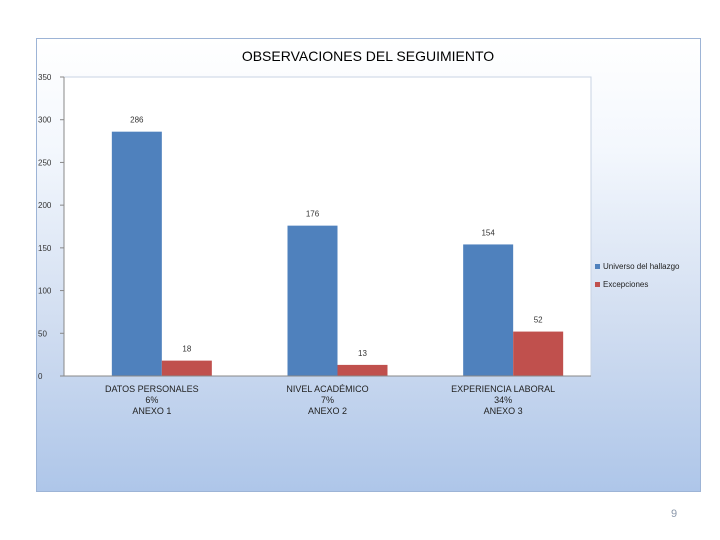 This screenshot has height=540, width=720. Describe the element at coordinates (327, 400) in the screenshot. I see `x-category-label: 7%` at that location.